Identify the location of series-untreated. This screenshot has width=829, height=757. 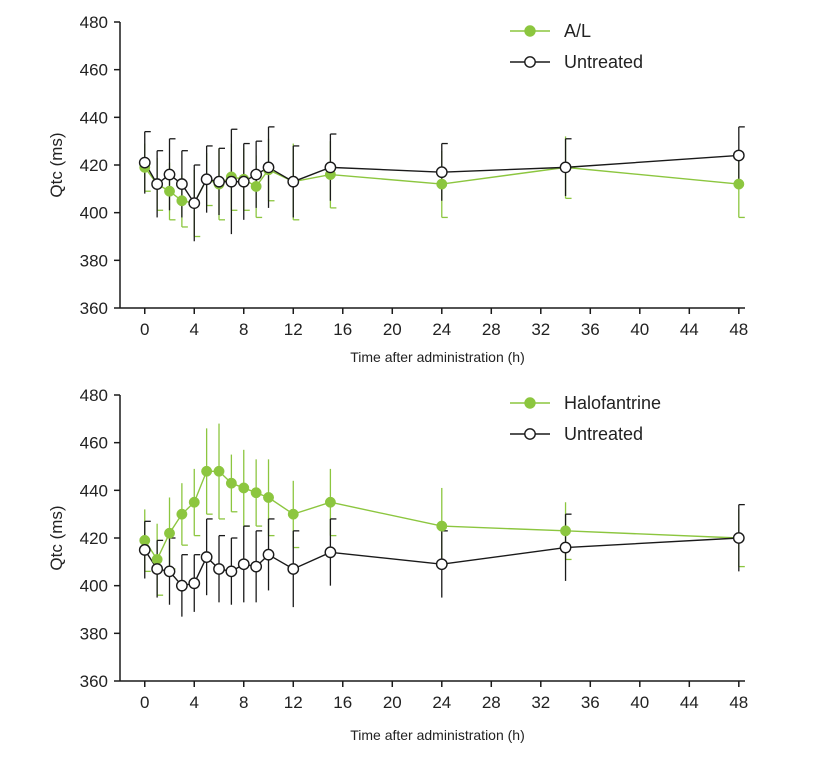
(444, 560).